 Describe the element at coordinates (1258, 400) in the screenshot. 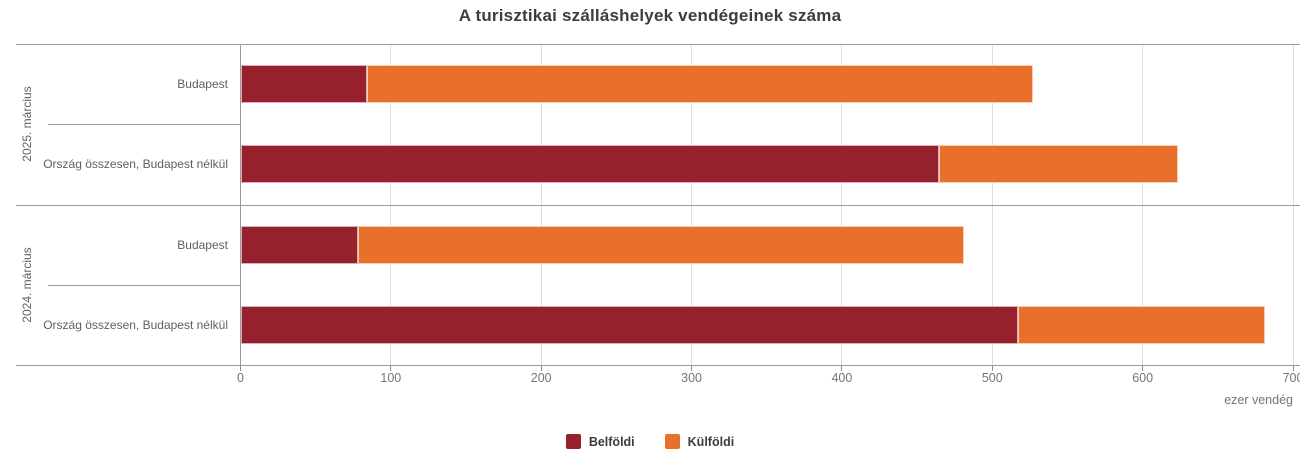

I see `x-axis-unit-label: ezer vendég` at that location.